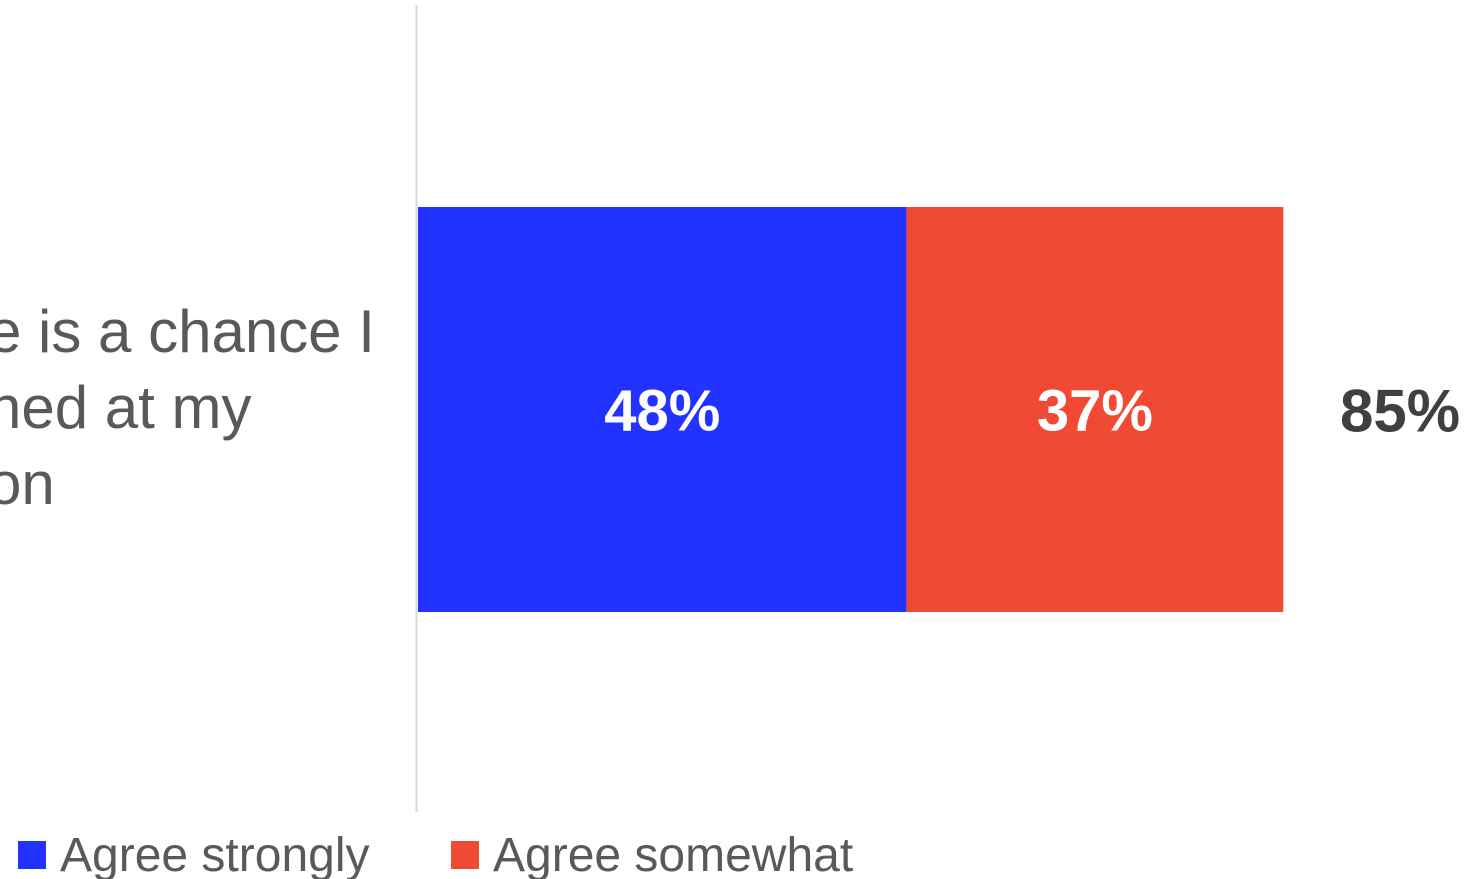 The image size is (1480, 879). I want to click on category-label-line: on, so click(27, 483).